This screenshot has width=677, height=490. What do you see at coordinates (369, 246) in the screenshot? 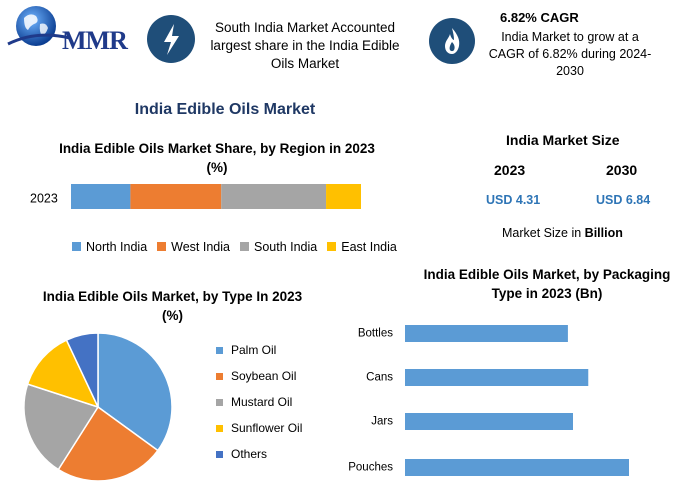
I see `legend-label: East India` at bounding box center [369, 246].